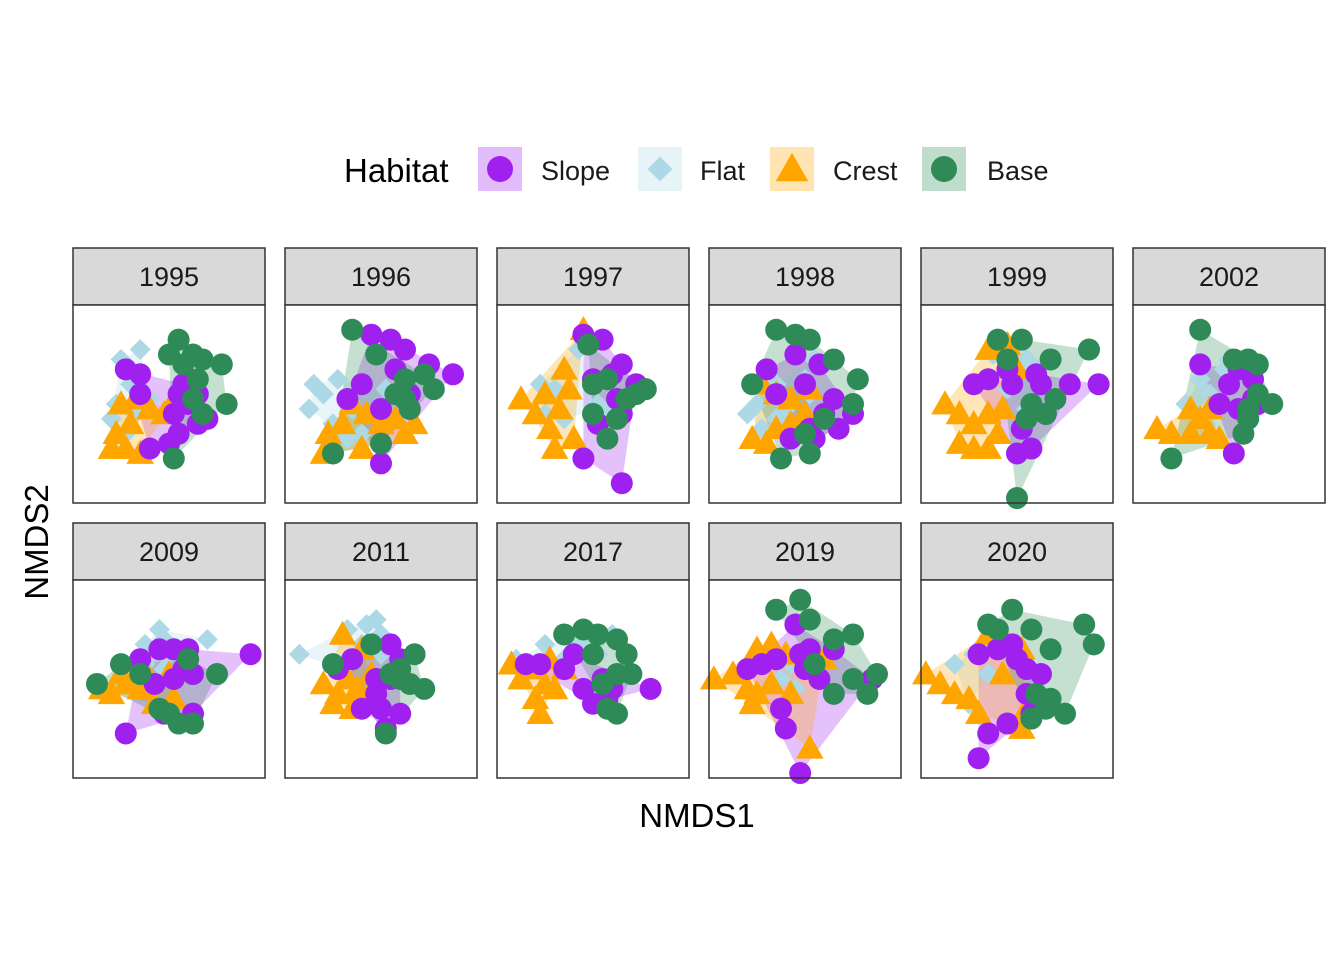 The width and height of the screenshot is (1344, 960). I want to click on x-axis-label: NMDS1, so click(697, 815).